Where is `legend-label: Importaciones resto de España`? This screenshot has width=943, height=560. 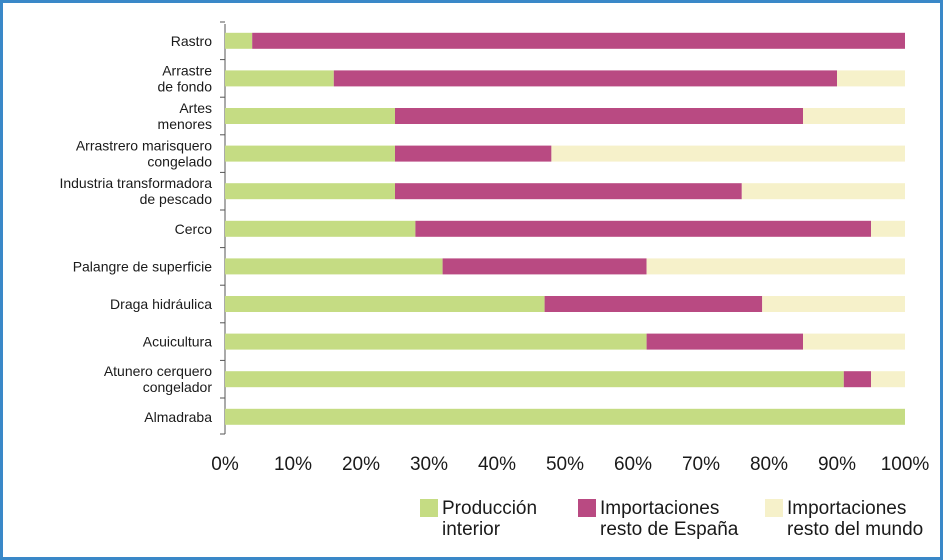 legend-label: Importaciones resto de España is located at coordinates (669, 519).